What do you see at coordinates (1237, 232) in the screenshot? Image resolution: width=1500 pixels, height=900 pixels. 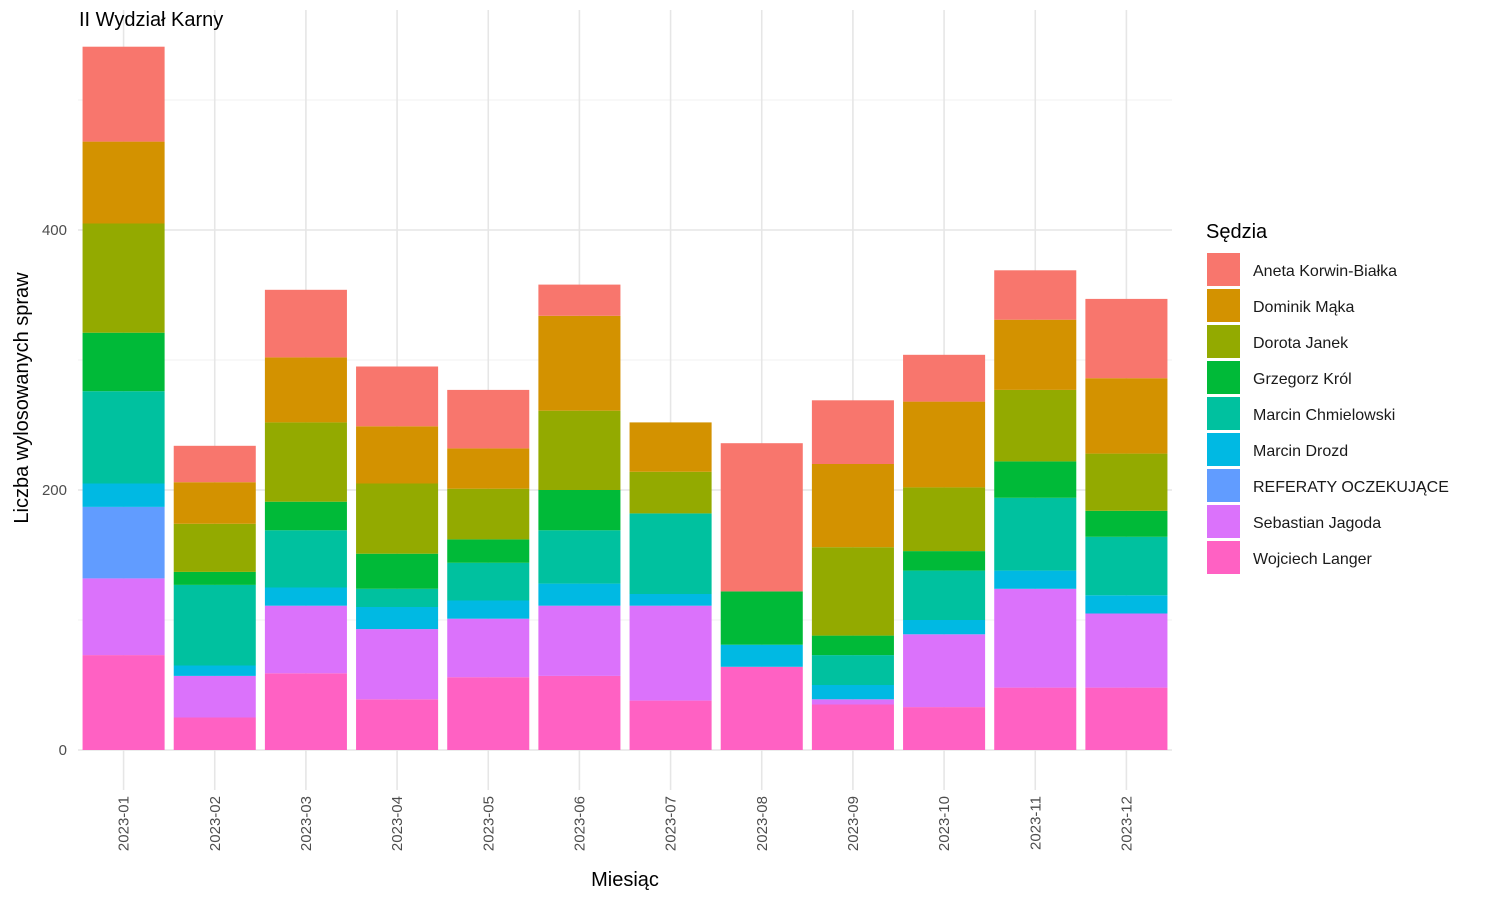 I see `legend-title: Sędzia` at bounding box center [1237, 232].